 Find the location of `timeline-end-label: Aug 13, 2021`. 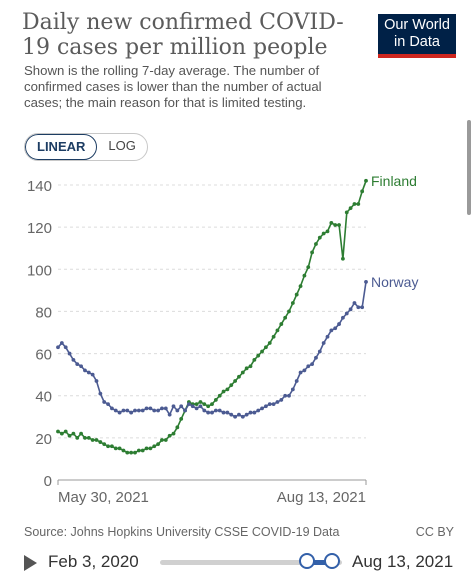

timeline-end-label: Aug 13, 2021 is located at coordinates (403, 561).